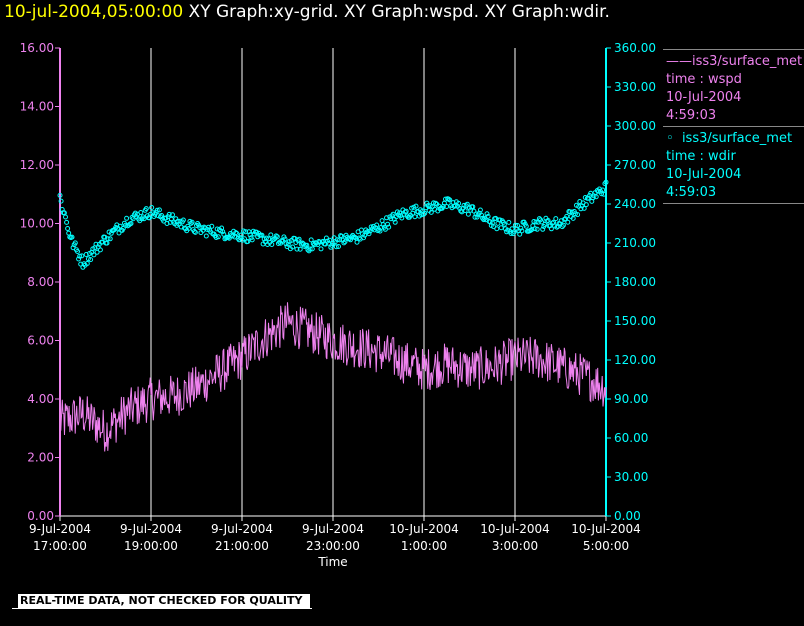 The width and height of the screenshot is (804, 626). I want to click on x-tick-label-time: 3:00:00, so click(515, 546).